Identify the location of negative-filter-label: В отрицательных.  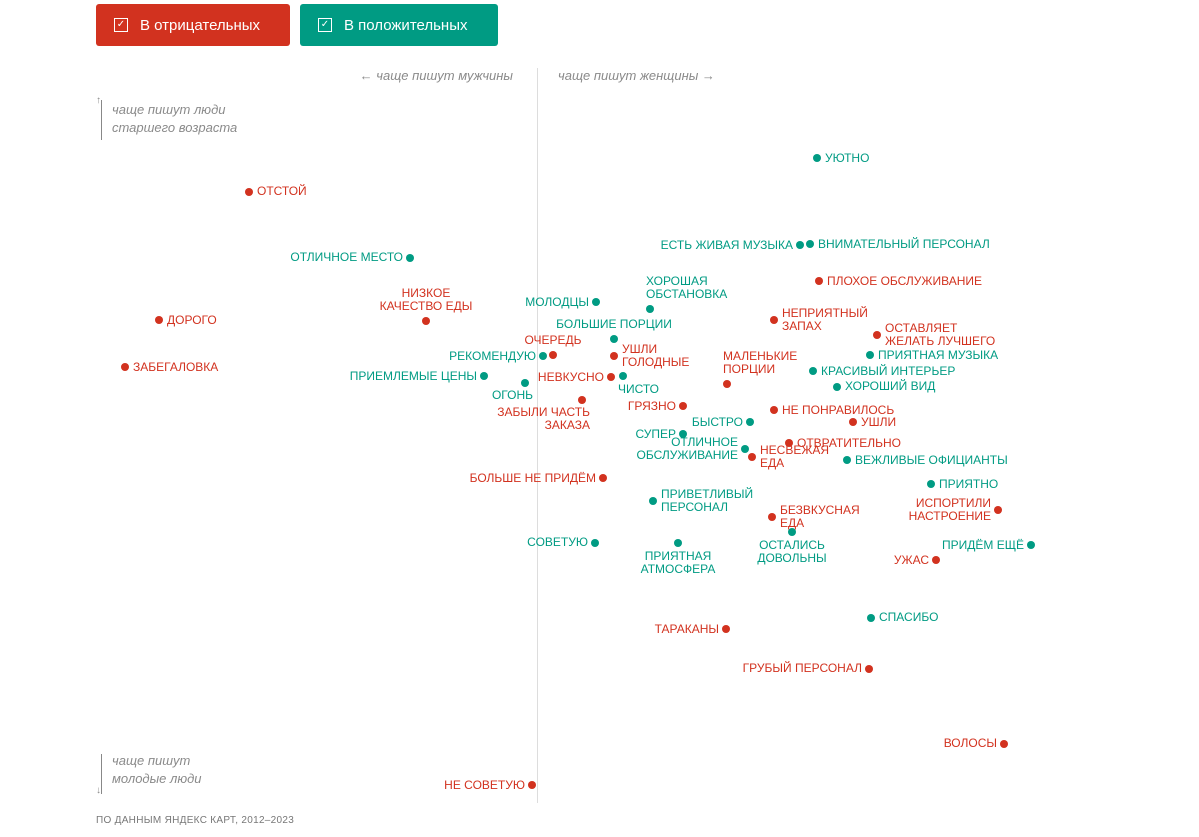
(200, 25).